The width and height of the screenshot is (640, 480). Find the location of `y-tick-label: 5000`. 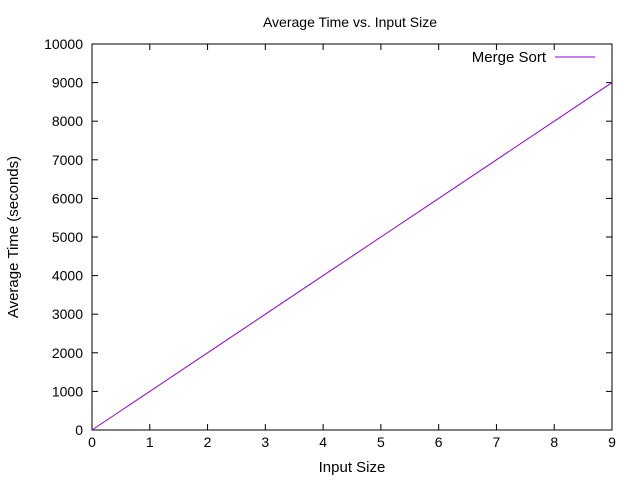

y-tick-label: 5000 is located at coordinates (67, 237).